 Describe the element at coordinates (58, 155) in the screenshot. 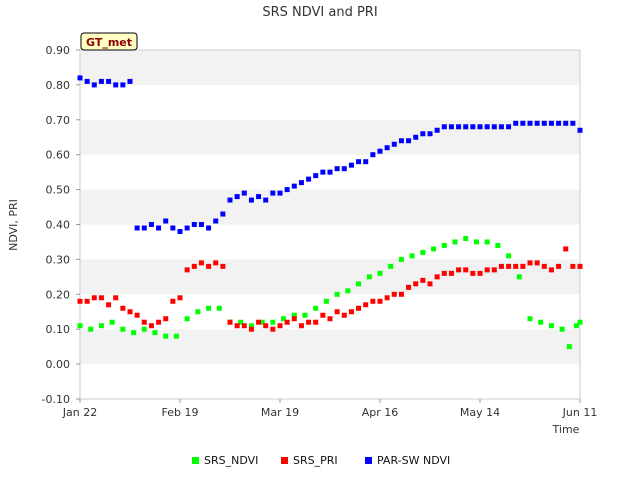

I see `y-tick-label: 0.60` at that location.